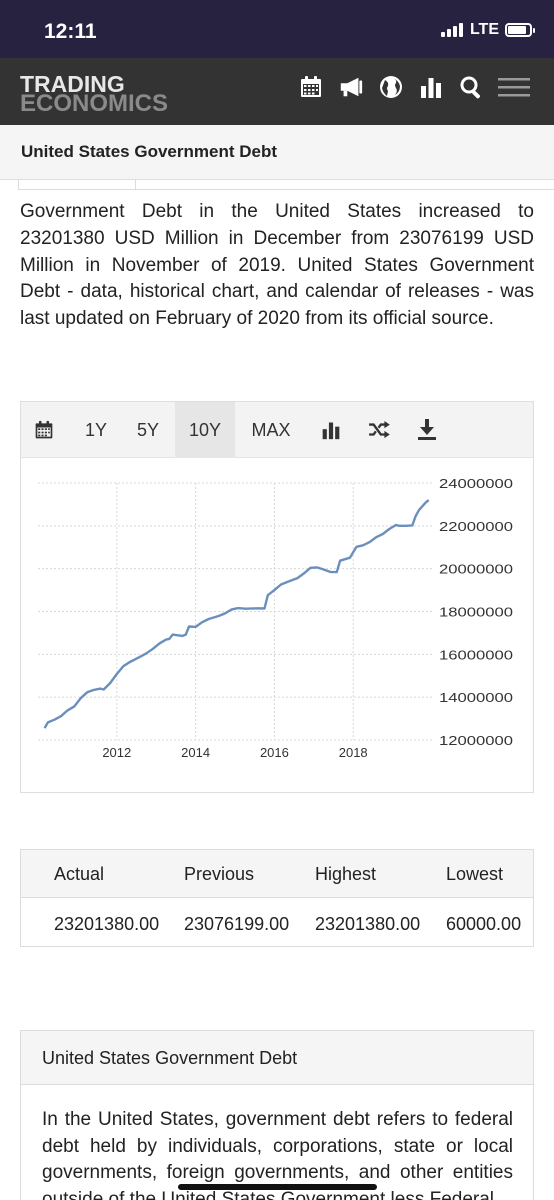 The height and width of the screenshot is (1200, 554). I want to click on search-icon, so click(471, 87).